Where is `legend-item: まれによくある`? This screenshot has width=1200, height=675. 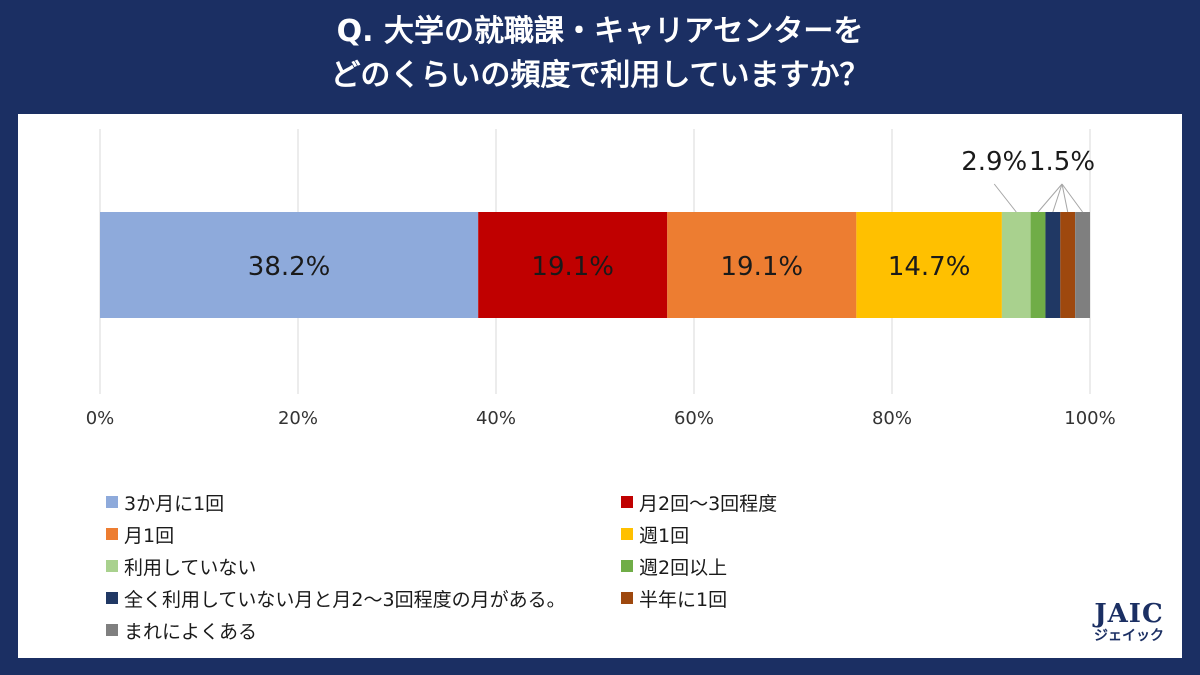 legend-item: まれによくある is located at coordinates (363, 630).